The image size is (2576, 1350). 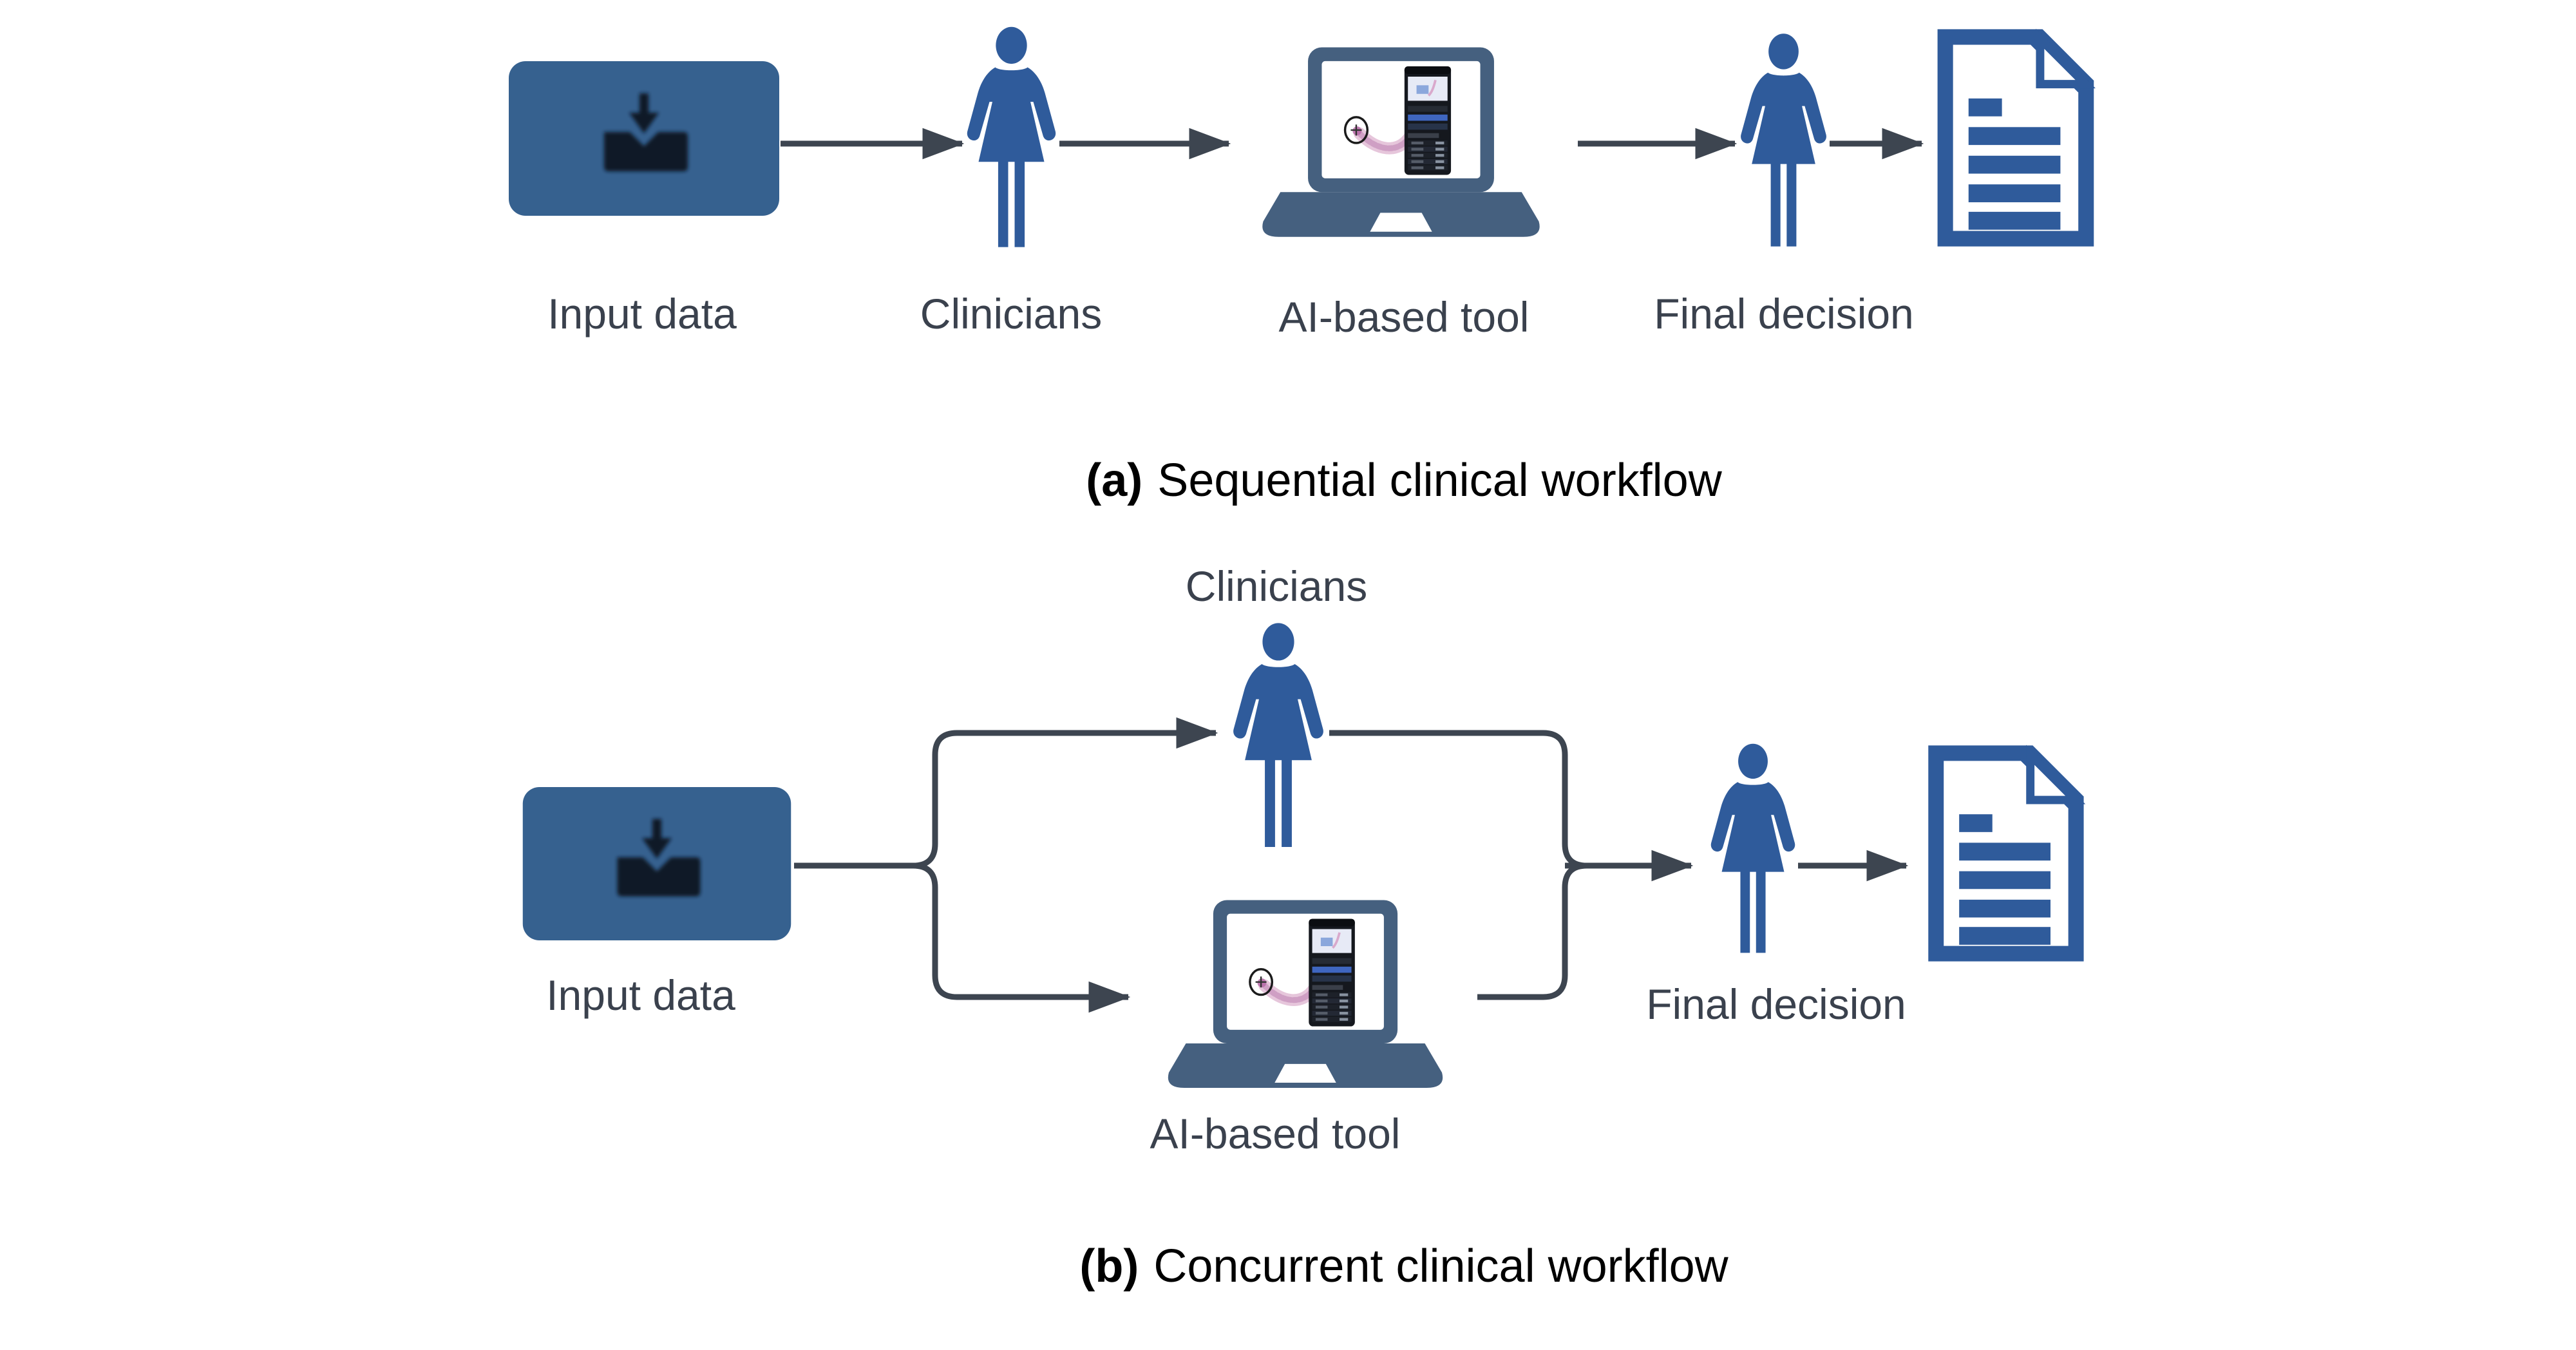 I want to click on input-data-node-b, so click(x=657, y=863).